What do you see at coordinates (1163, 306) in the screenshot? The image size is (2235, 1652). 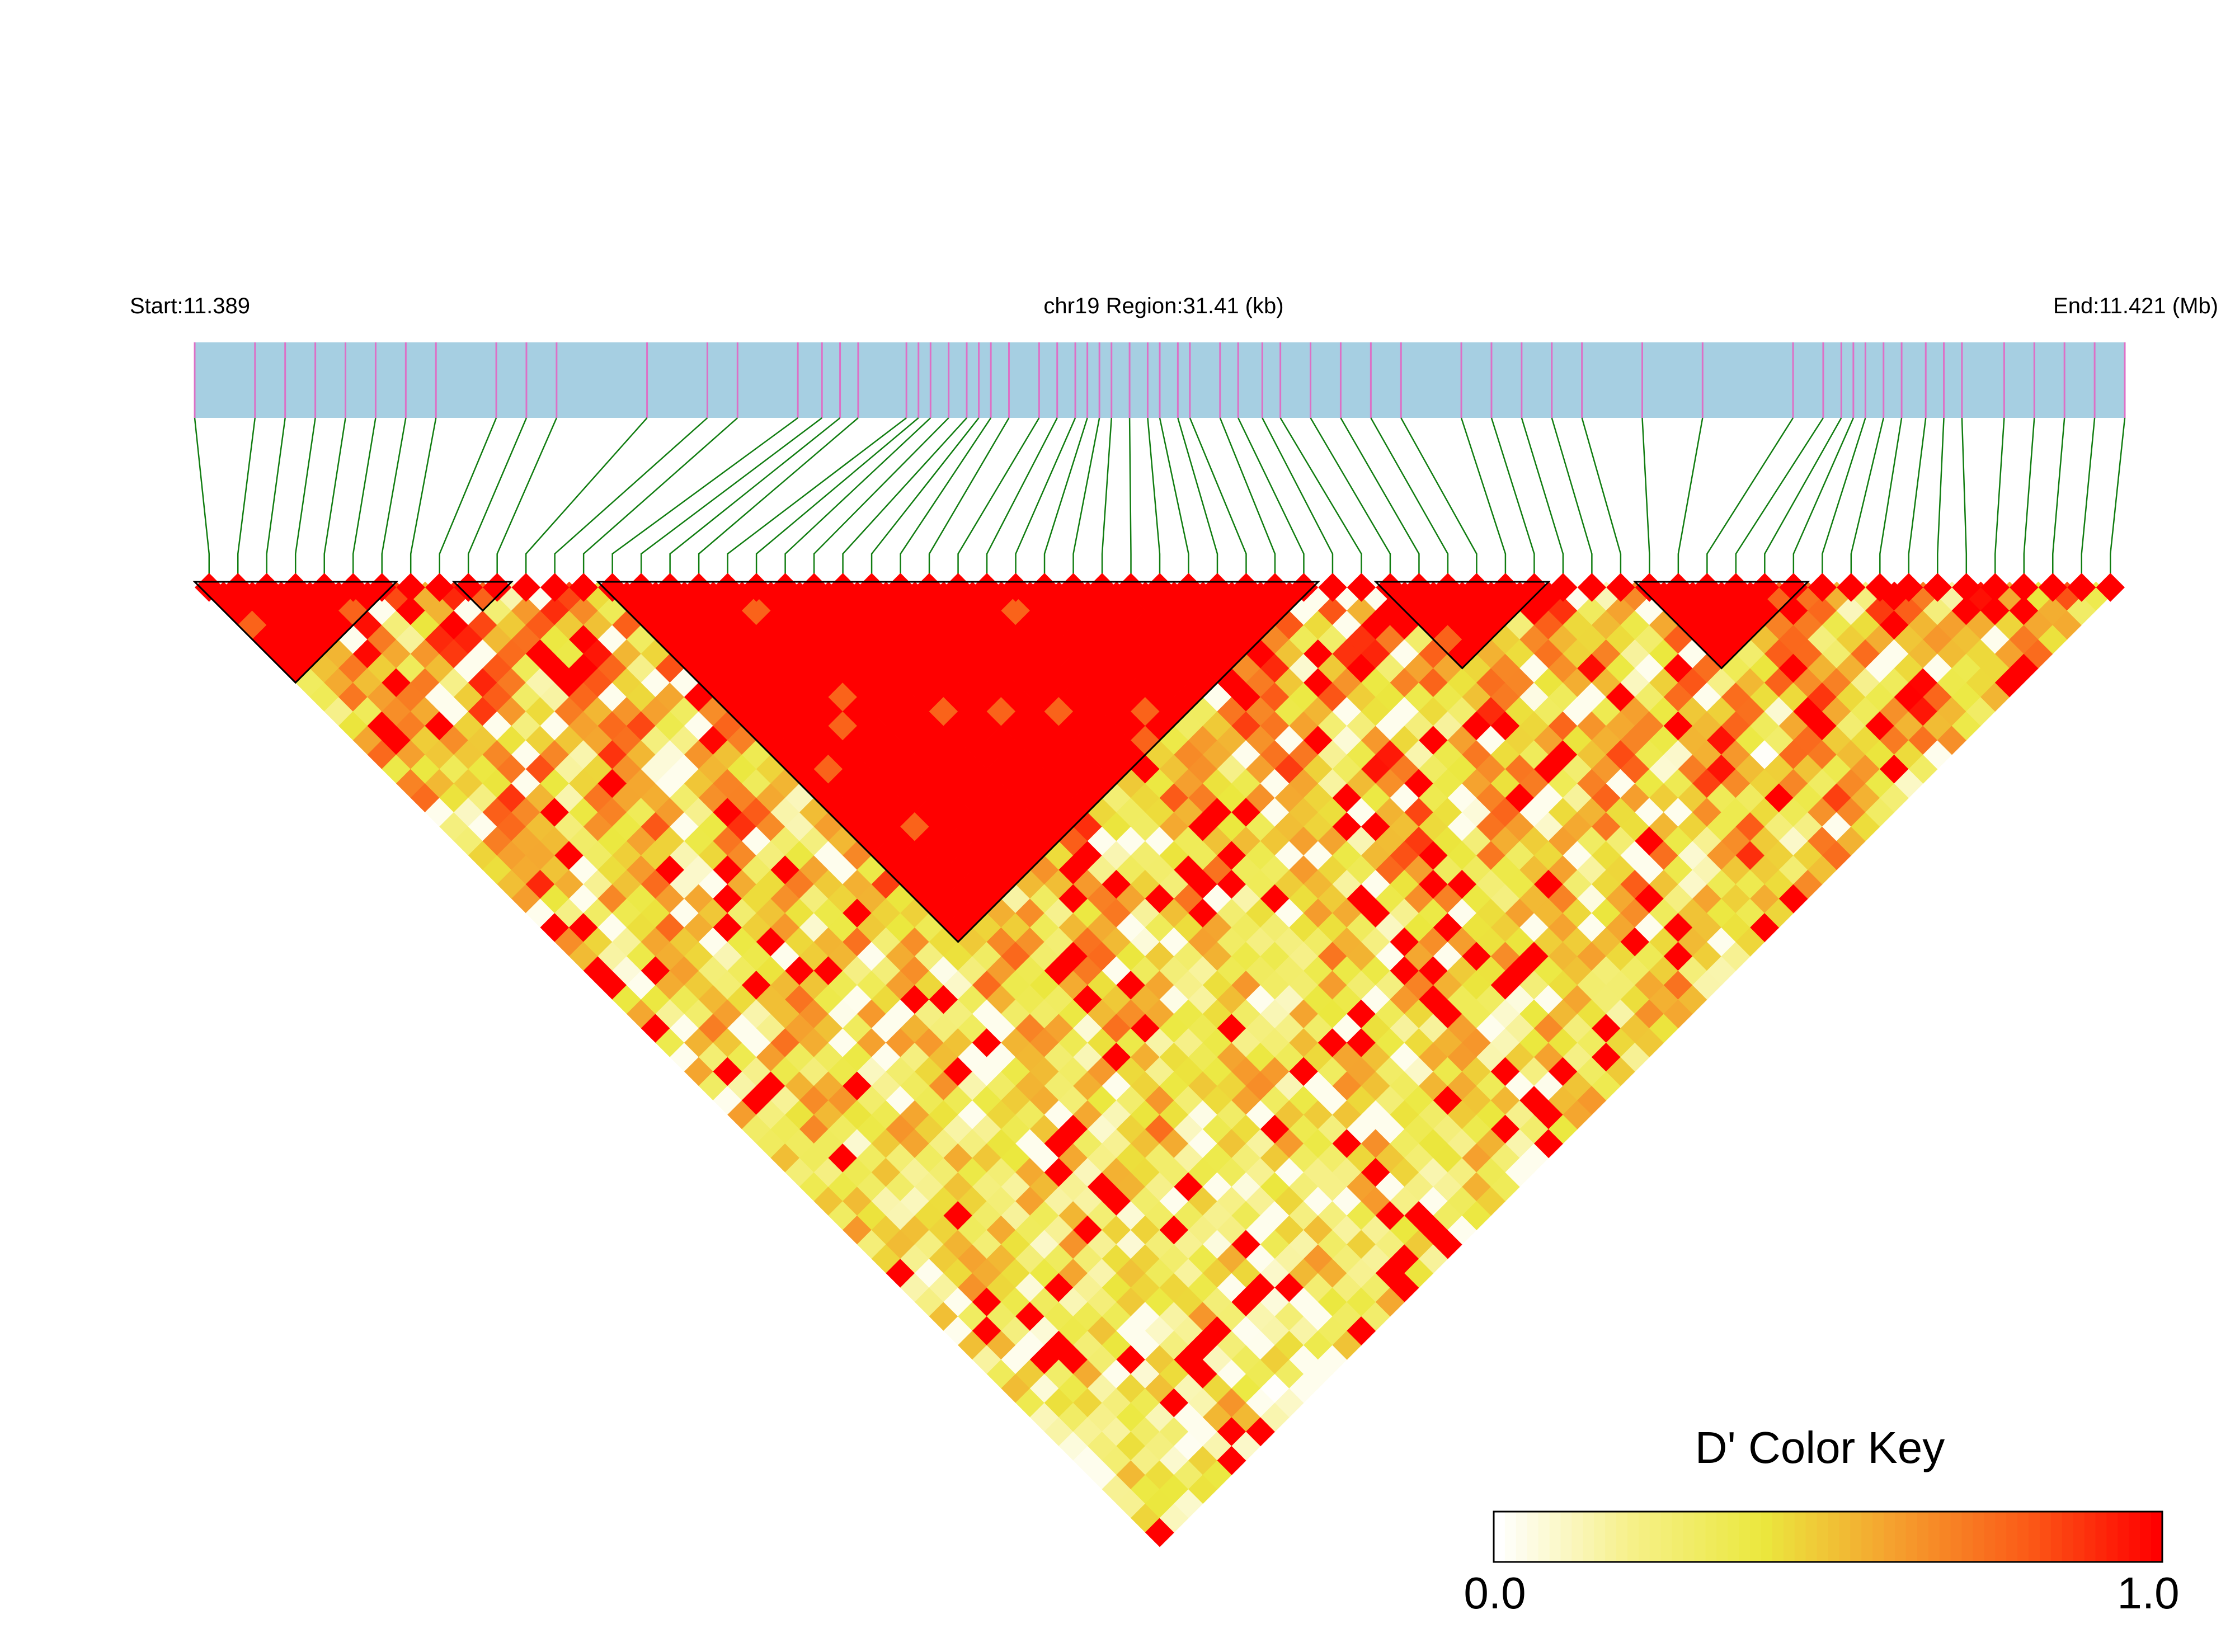 I see `region-center-label: chr19 Region:31.41 (kb)` at bounding box center [1163, 306].